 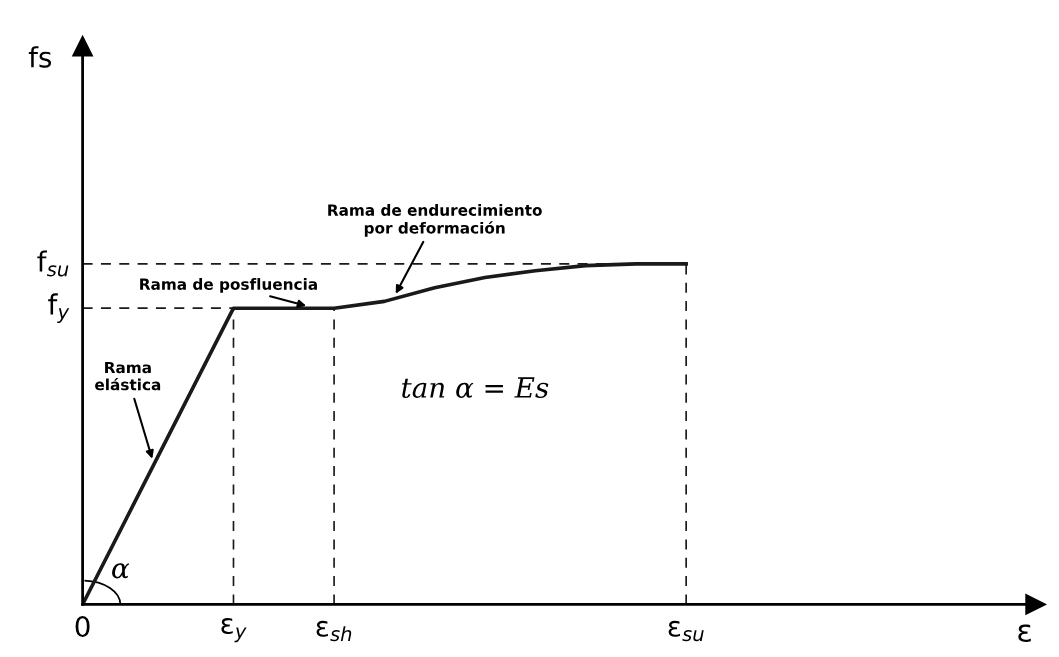 I want to click on text: fs, so click(x=40, y=57).